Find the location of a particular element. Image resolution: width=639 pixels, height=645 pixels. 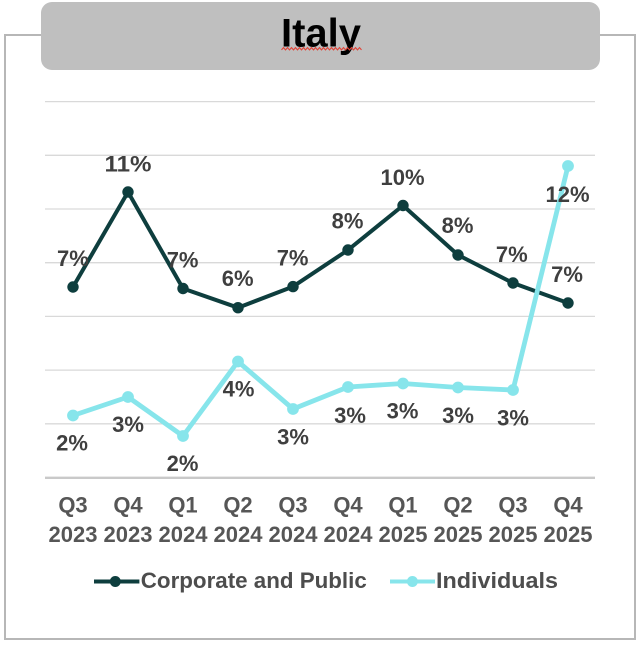

svg-text: Individuals is located at coordinates (497, 580).